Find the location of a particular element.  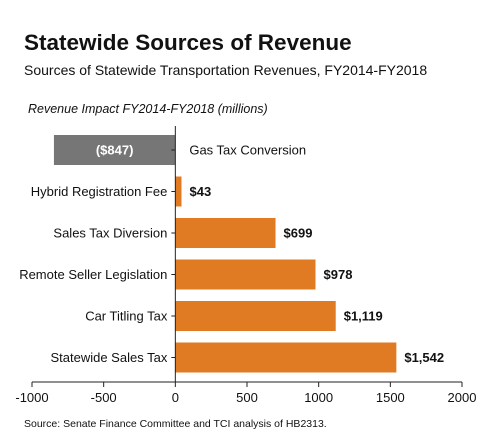

value-label-1: $43 is located at coordinates (200, 191).